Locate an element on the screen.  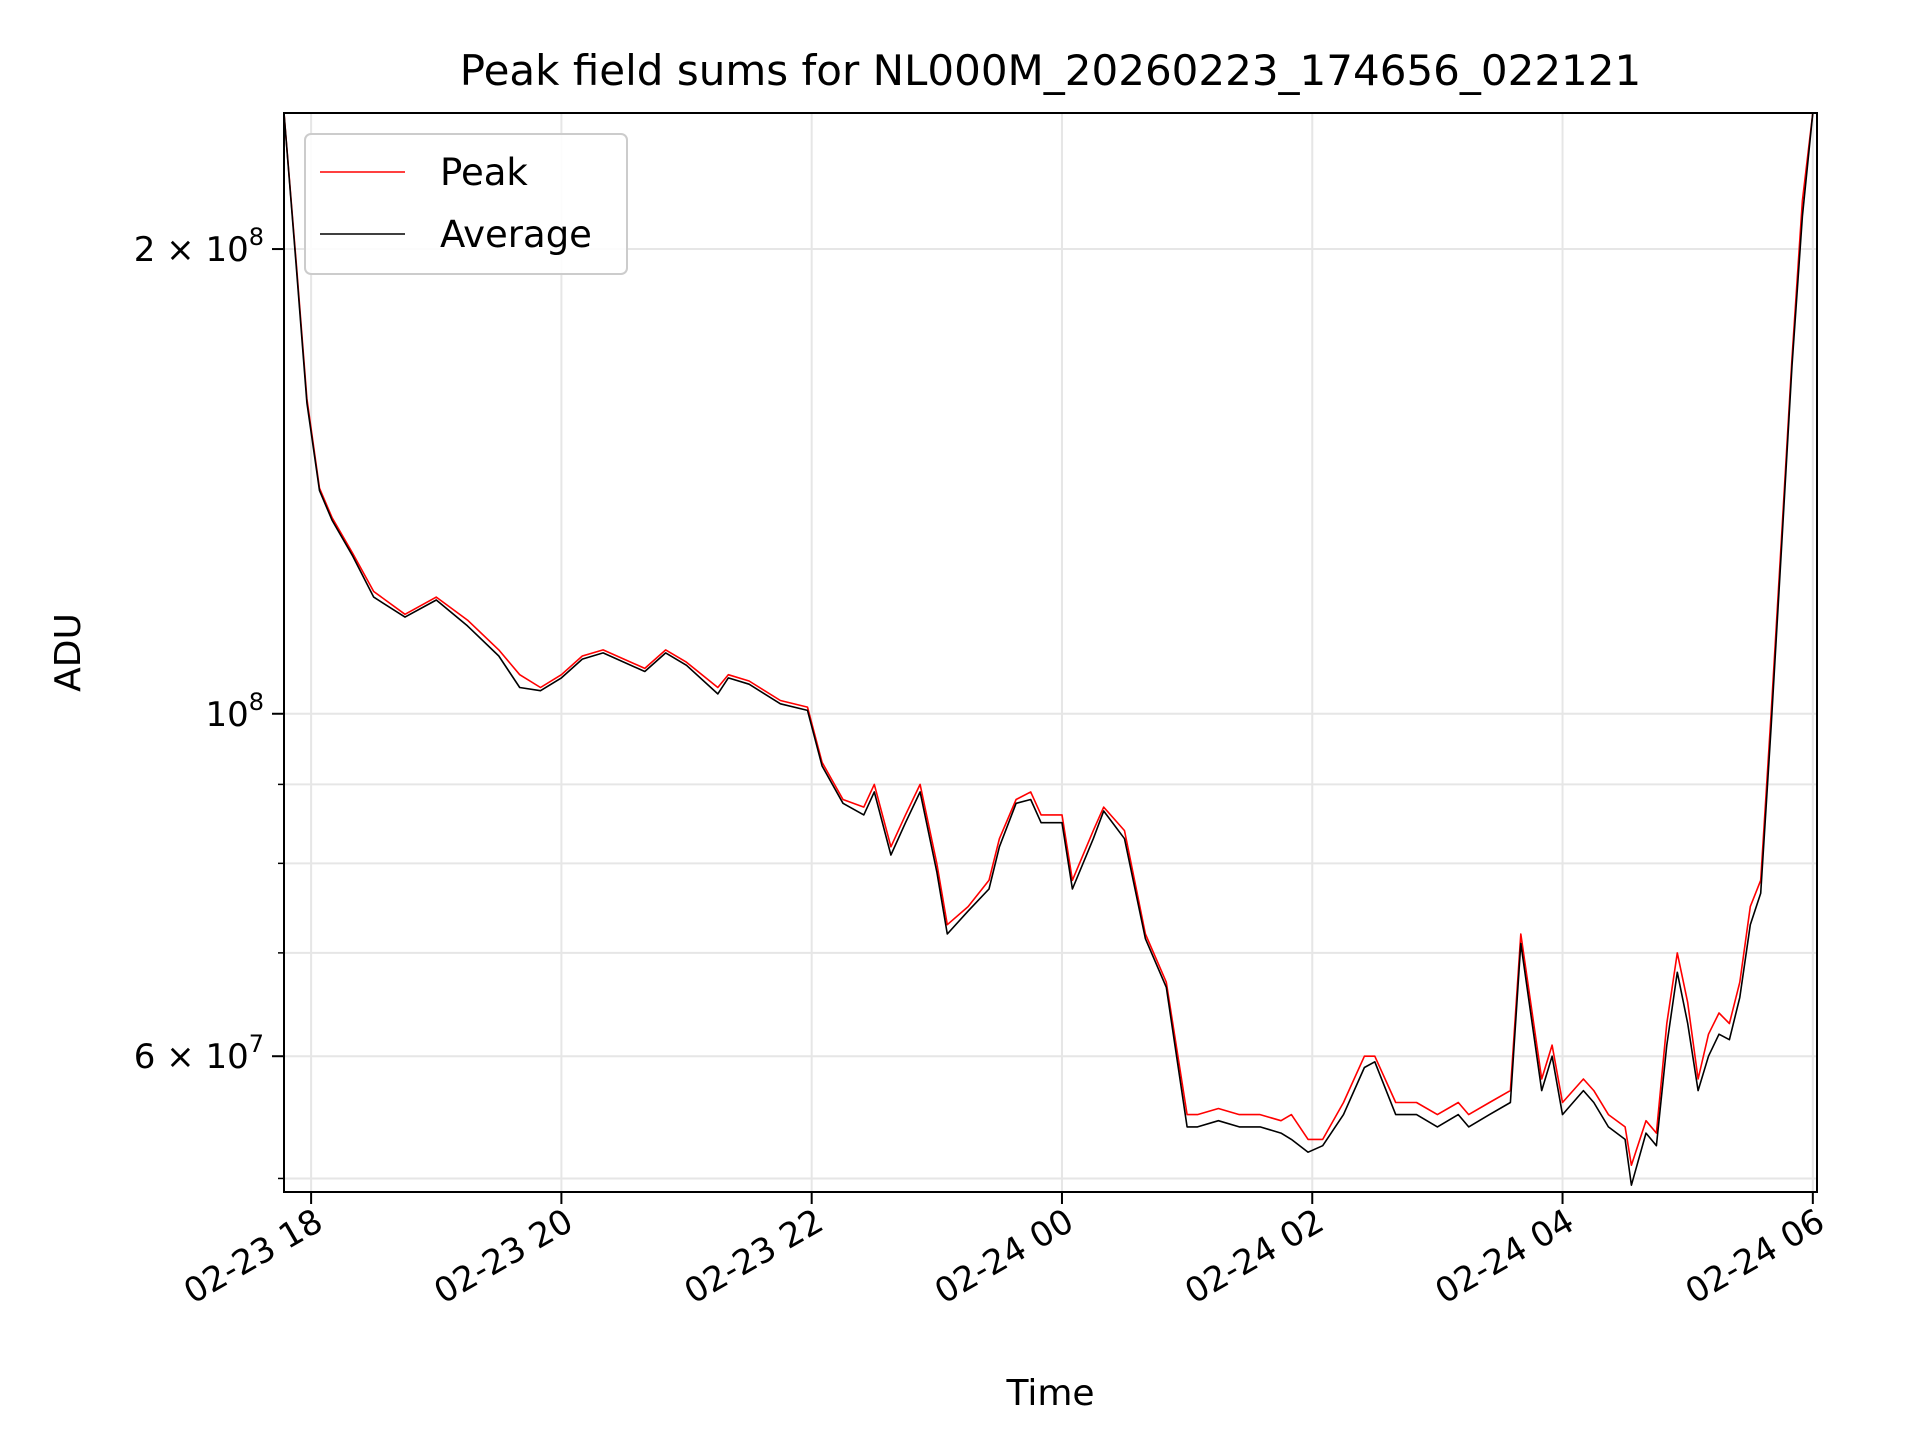
y-tick-label-base: 2 × 10 is located at coordinates (191, 250).